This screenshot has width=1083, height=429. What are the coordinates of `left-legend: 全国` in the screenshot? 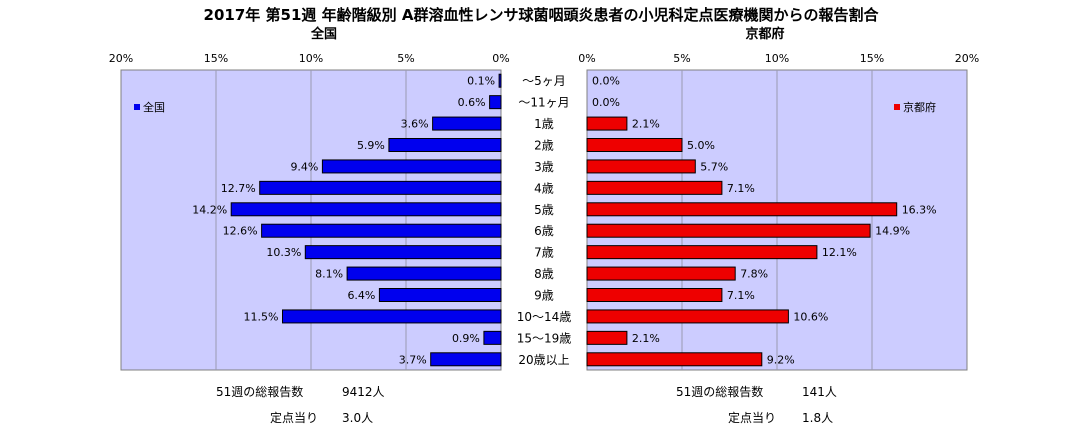 It's located at (149, 107).